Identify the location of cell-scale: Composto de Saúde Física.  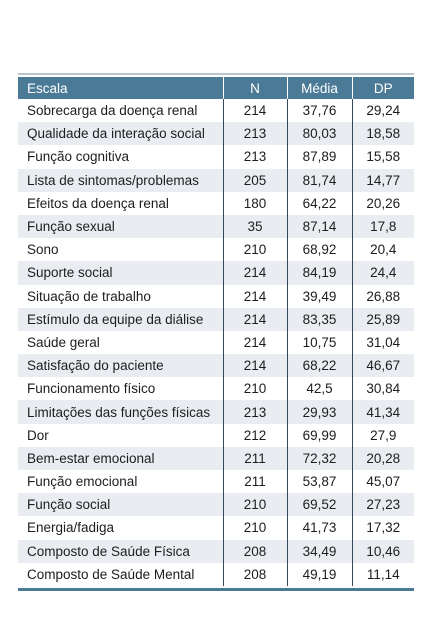
(108, 551).